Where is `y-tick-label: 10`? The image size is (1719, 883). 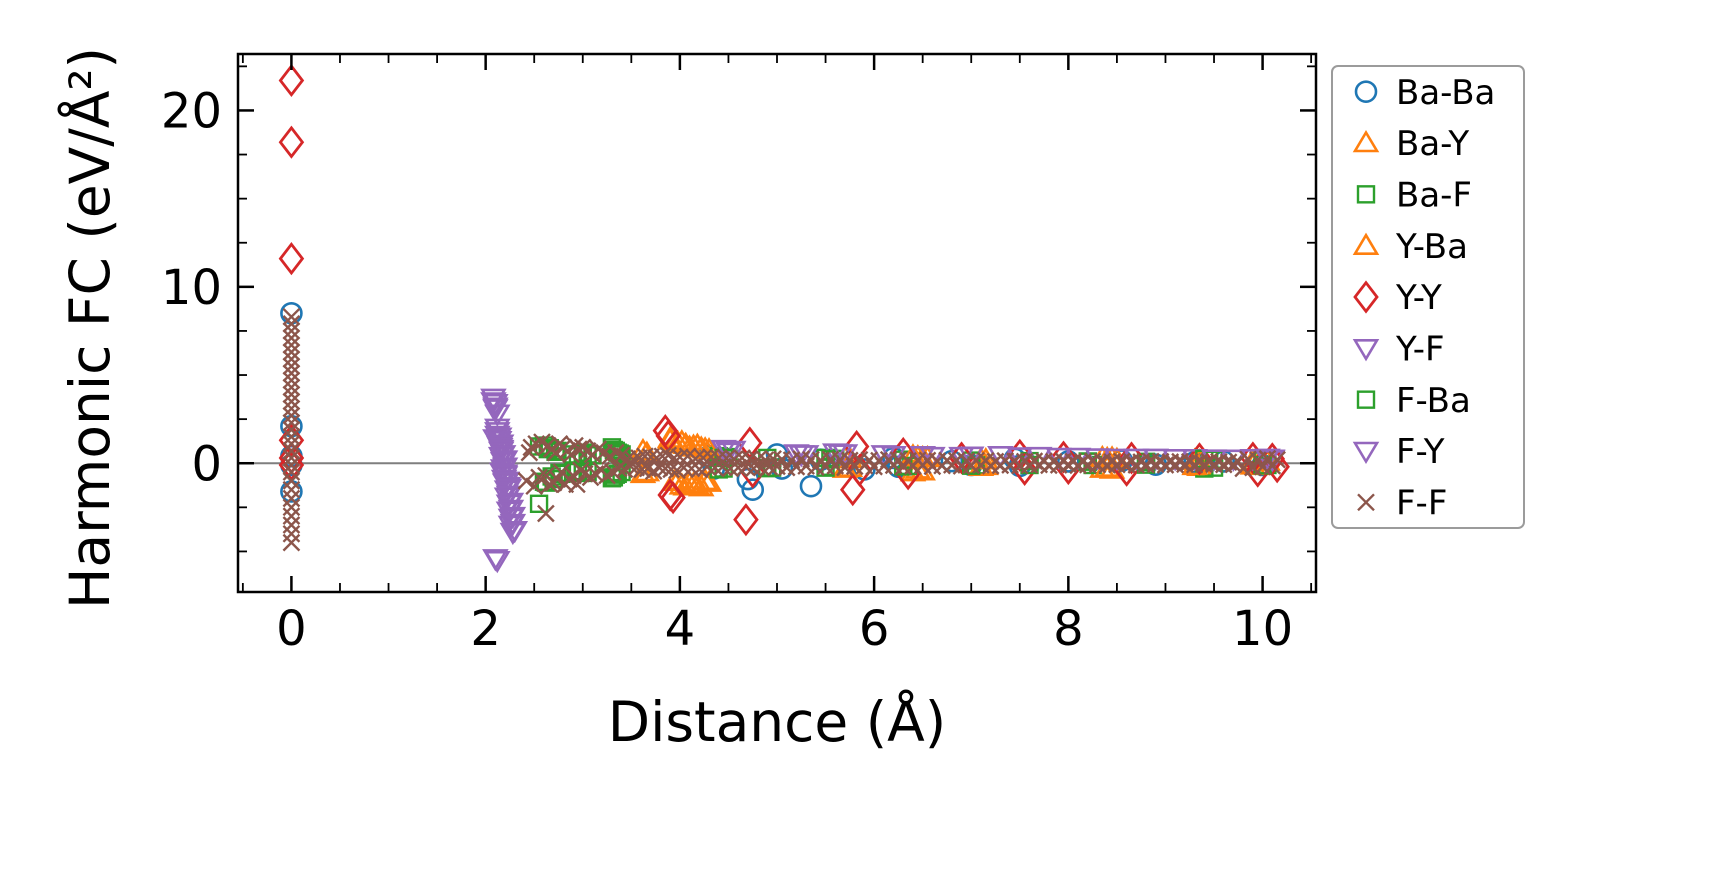 y-tick-label: 10 is located at coordinates (191, 288).